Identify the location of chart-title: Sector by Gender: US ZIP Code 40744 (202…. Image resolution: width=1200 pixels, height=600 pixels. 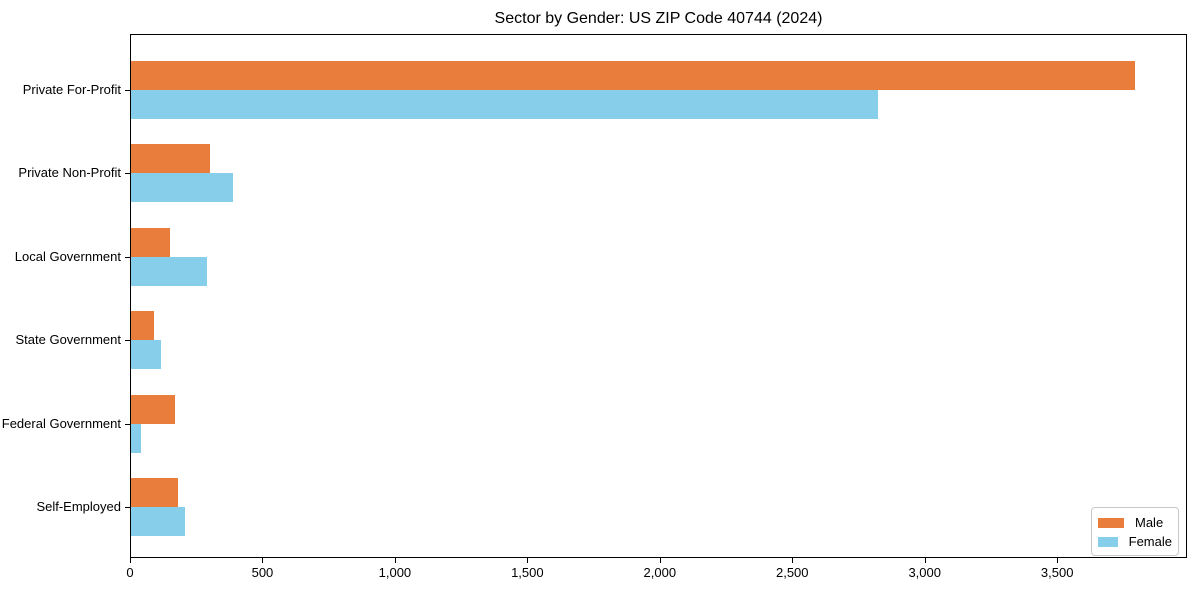
(658, 18).